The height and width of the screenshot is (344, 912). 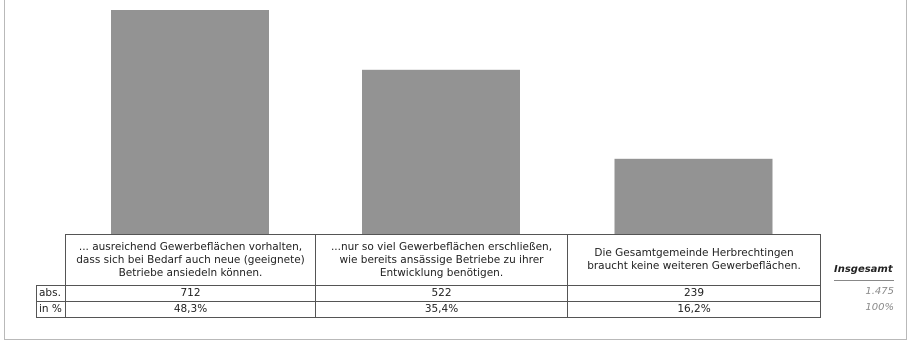 I want to click on total-underline, so click(x=864, y=280).